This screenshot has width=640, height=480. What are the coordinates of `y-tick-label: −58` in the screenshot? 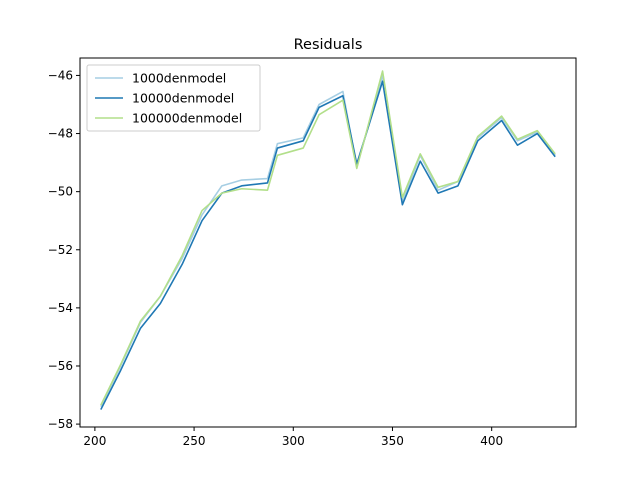 It's located at (60, 424).